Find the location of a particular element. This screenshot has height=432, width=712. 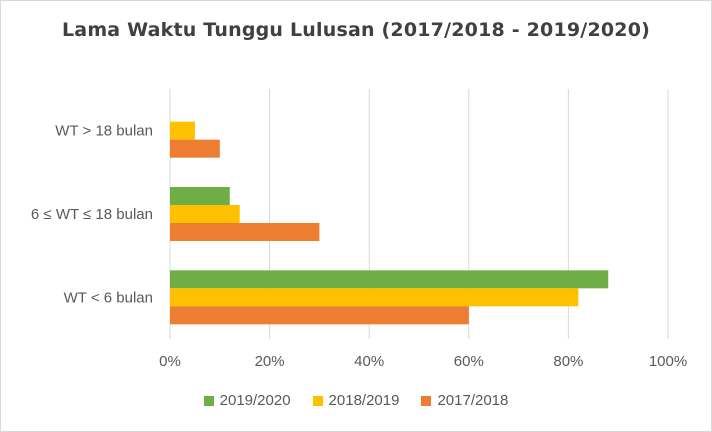

category-label: WT < 6 bulan is located at coordinates (108, 297).